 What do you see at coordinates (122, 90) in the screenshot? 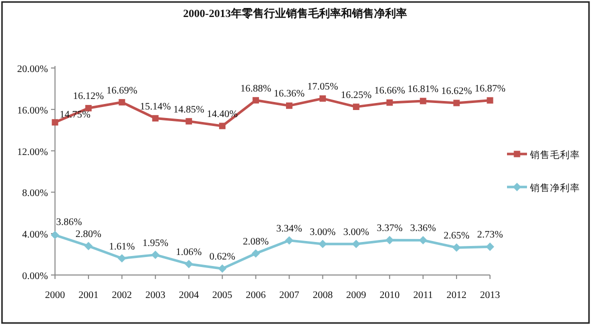
I see `data-label: 16.69%` at bounding box center [122, 90].